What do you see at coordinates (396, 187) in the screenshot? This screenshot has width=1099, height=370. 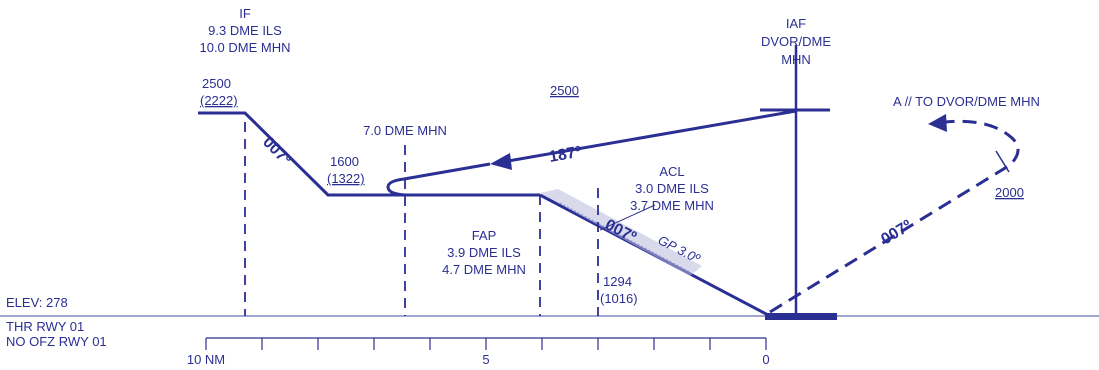 I see `procedure-turn` at bounding box center [396, 187].